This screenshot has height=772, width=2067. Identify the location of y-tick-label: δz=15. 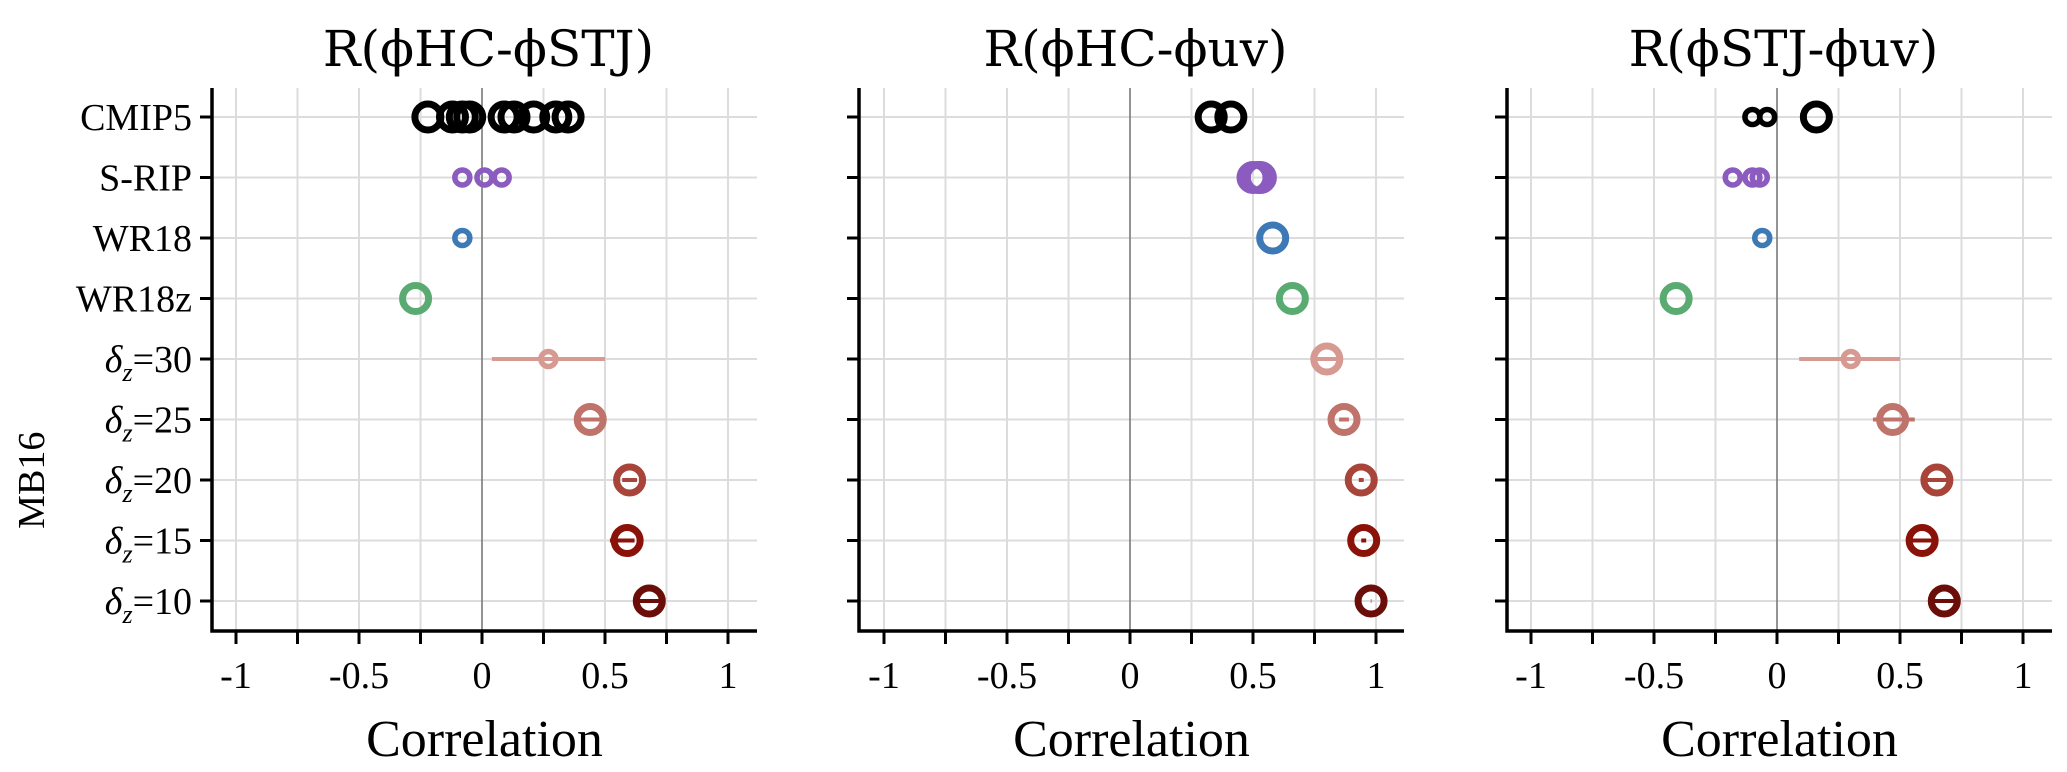
(148, 545).